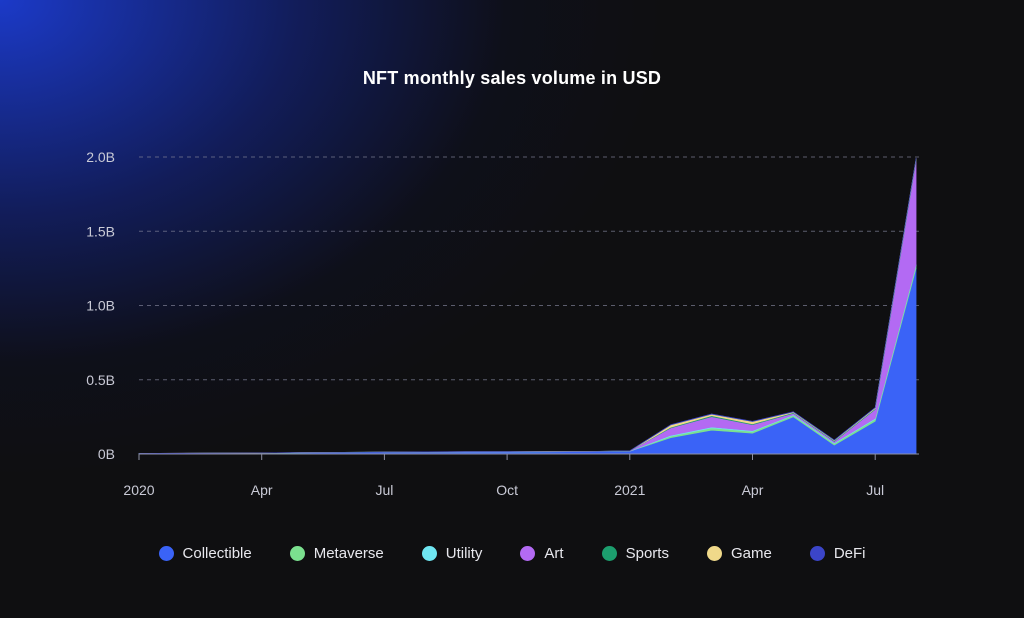  I want to click on y-axis-labels: 0B 0.5B 1.0B 1.5B 2.0B, so click(100, 305).